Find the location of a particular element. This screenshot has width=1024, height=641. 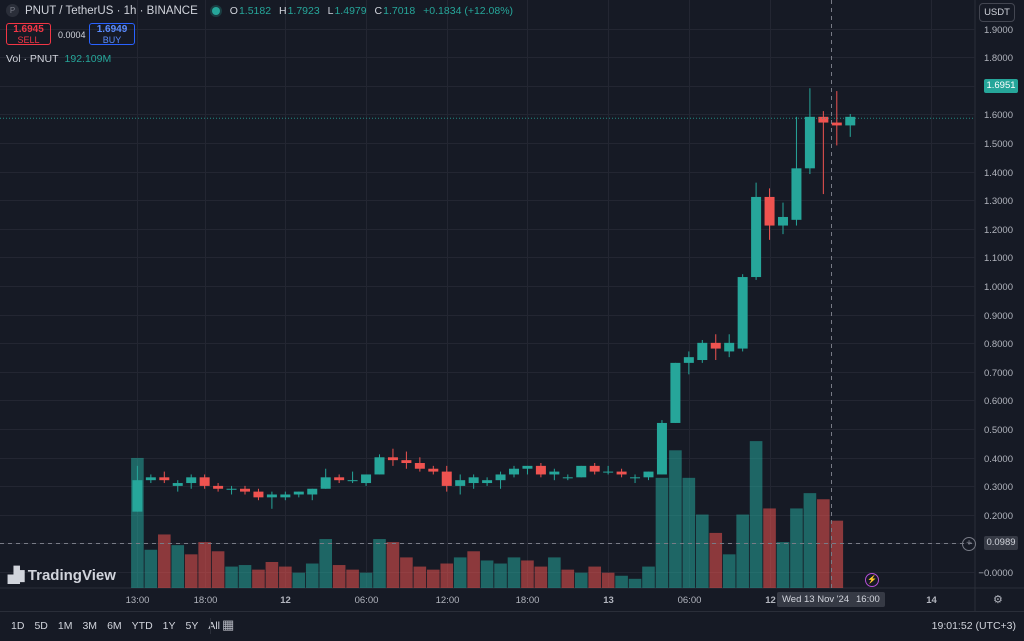

logo-text: TradingView is located at coordinates (71, 575).